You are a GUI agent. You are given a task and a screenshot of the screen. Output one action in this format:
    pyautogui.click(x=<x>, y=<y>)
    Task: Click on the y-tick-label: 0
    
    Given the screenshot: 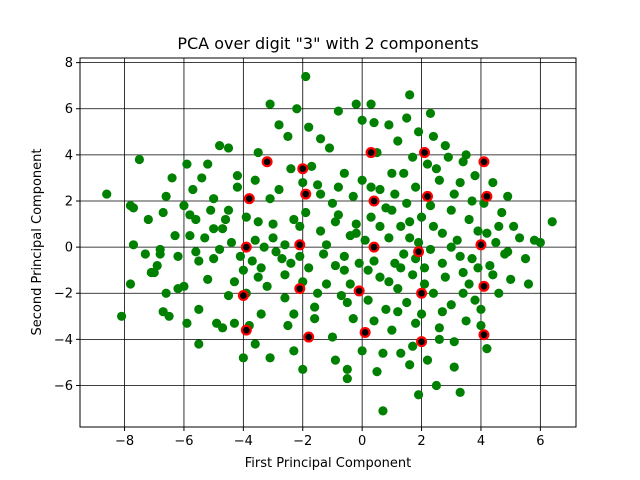 What is the action you would take?
    pyautogui.click(x=69, y=248)
    